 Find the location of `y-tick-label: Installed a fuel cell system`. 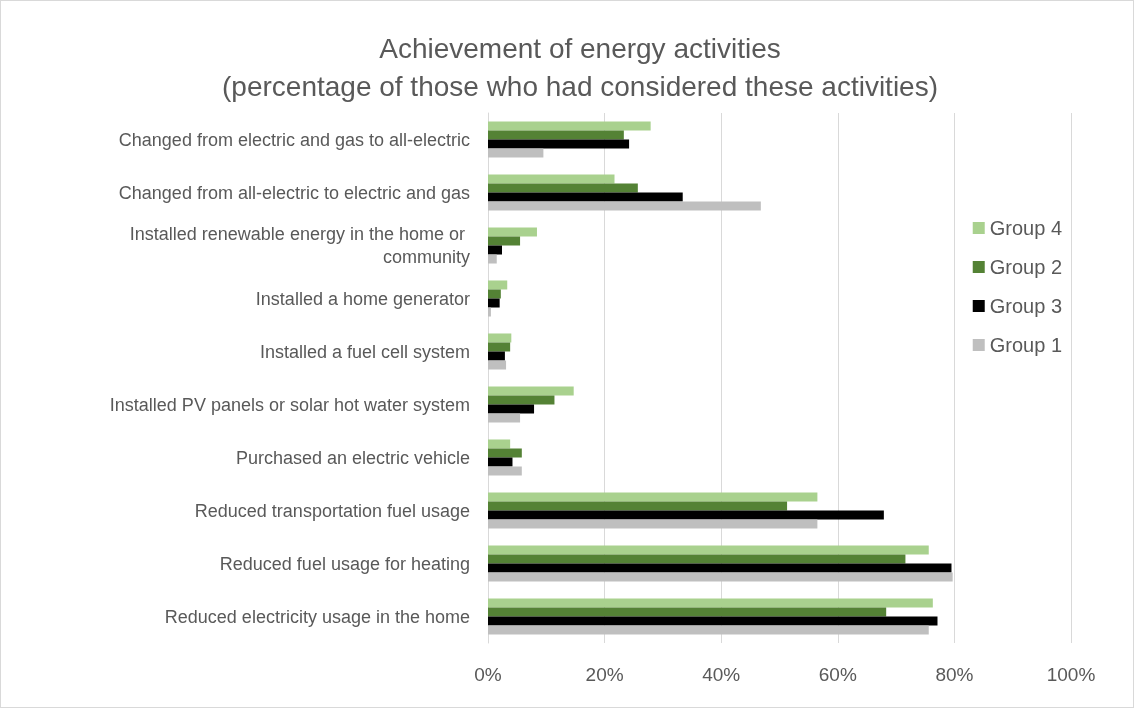

y-tick-label: Installed a fuel cell system is located at coordinates (364, 351).